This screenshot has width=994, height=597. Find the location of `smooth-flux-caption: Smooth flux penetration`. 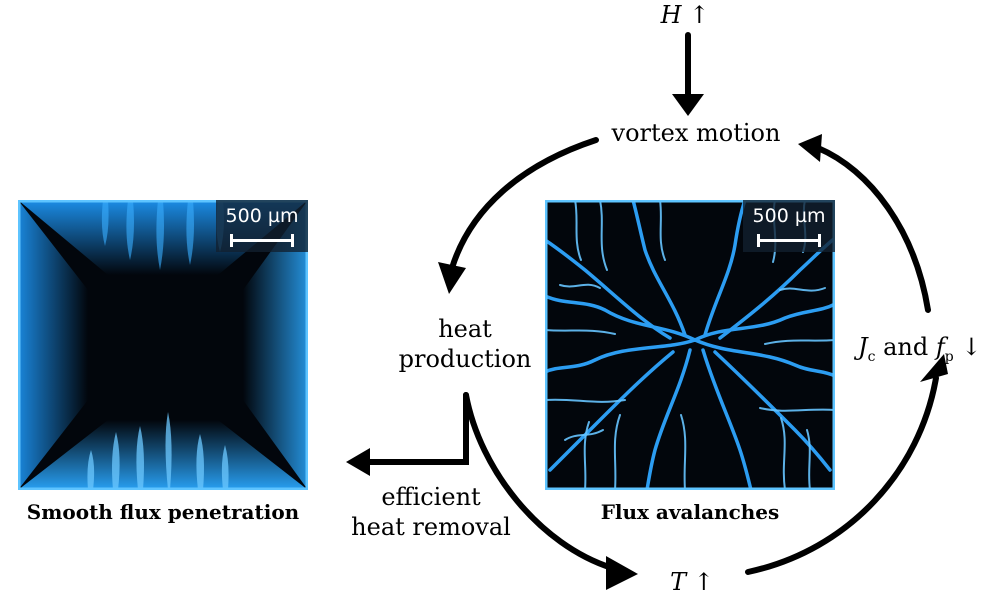

smooth-flux-caption: Smooth flux penetration is located at coordinates (163, 512).